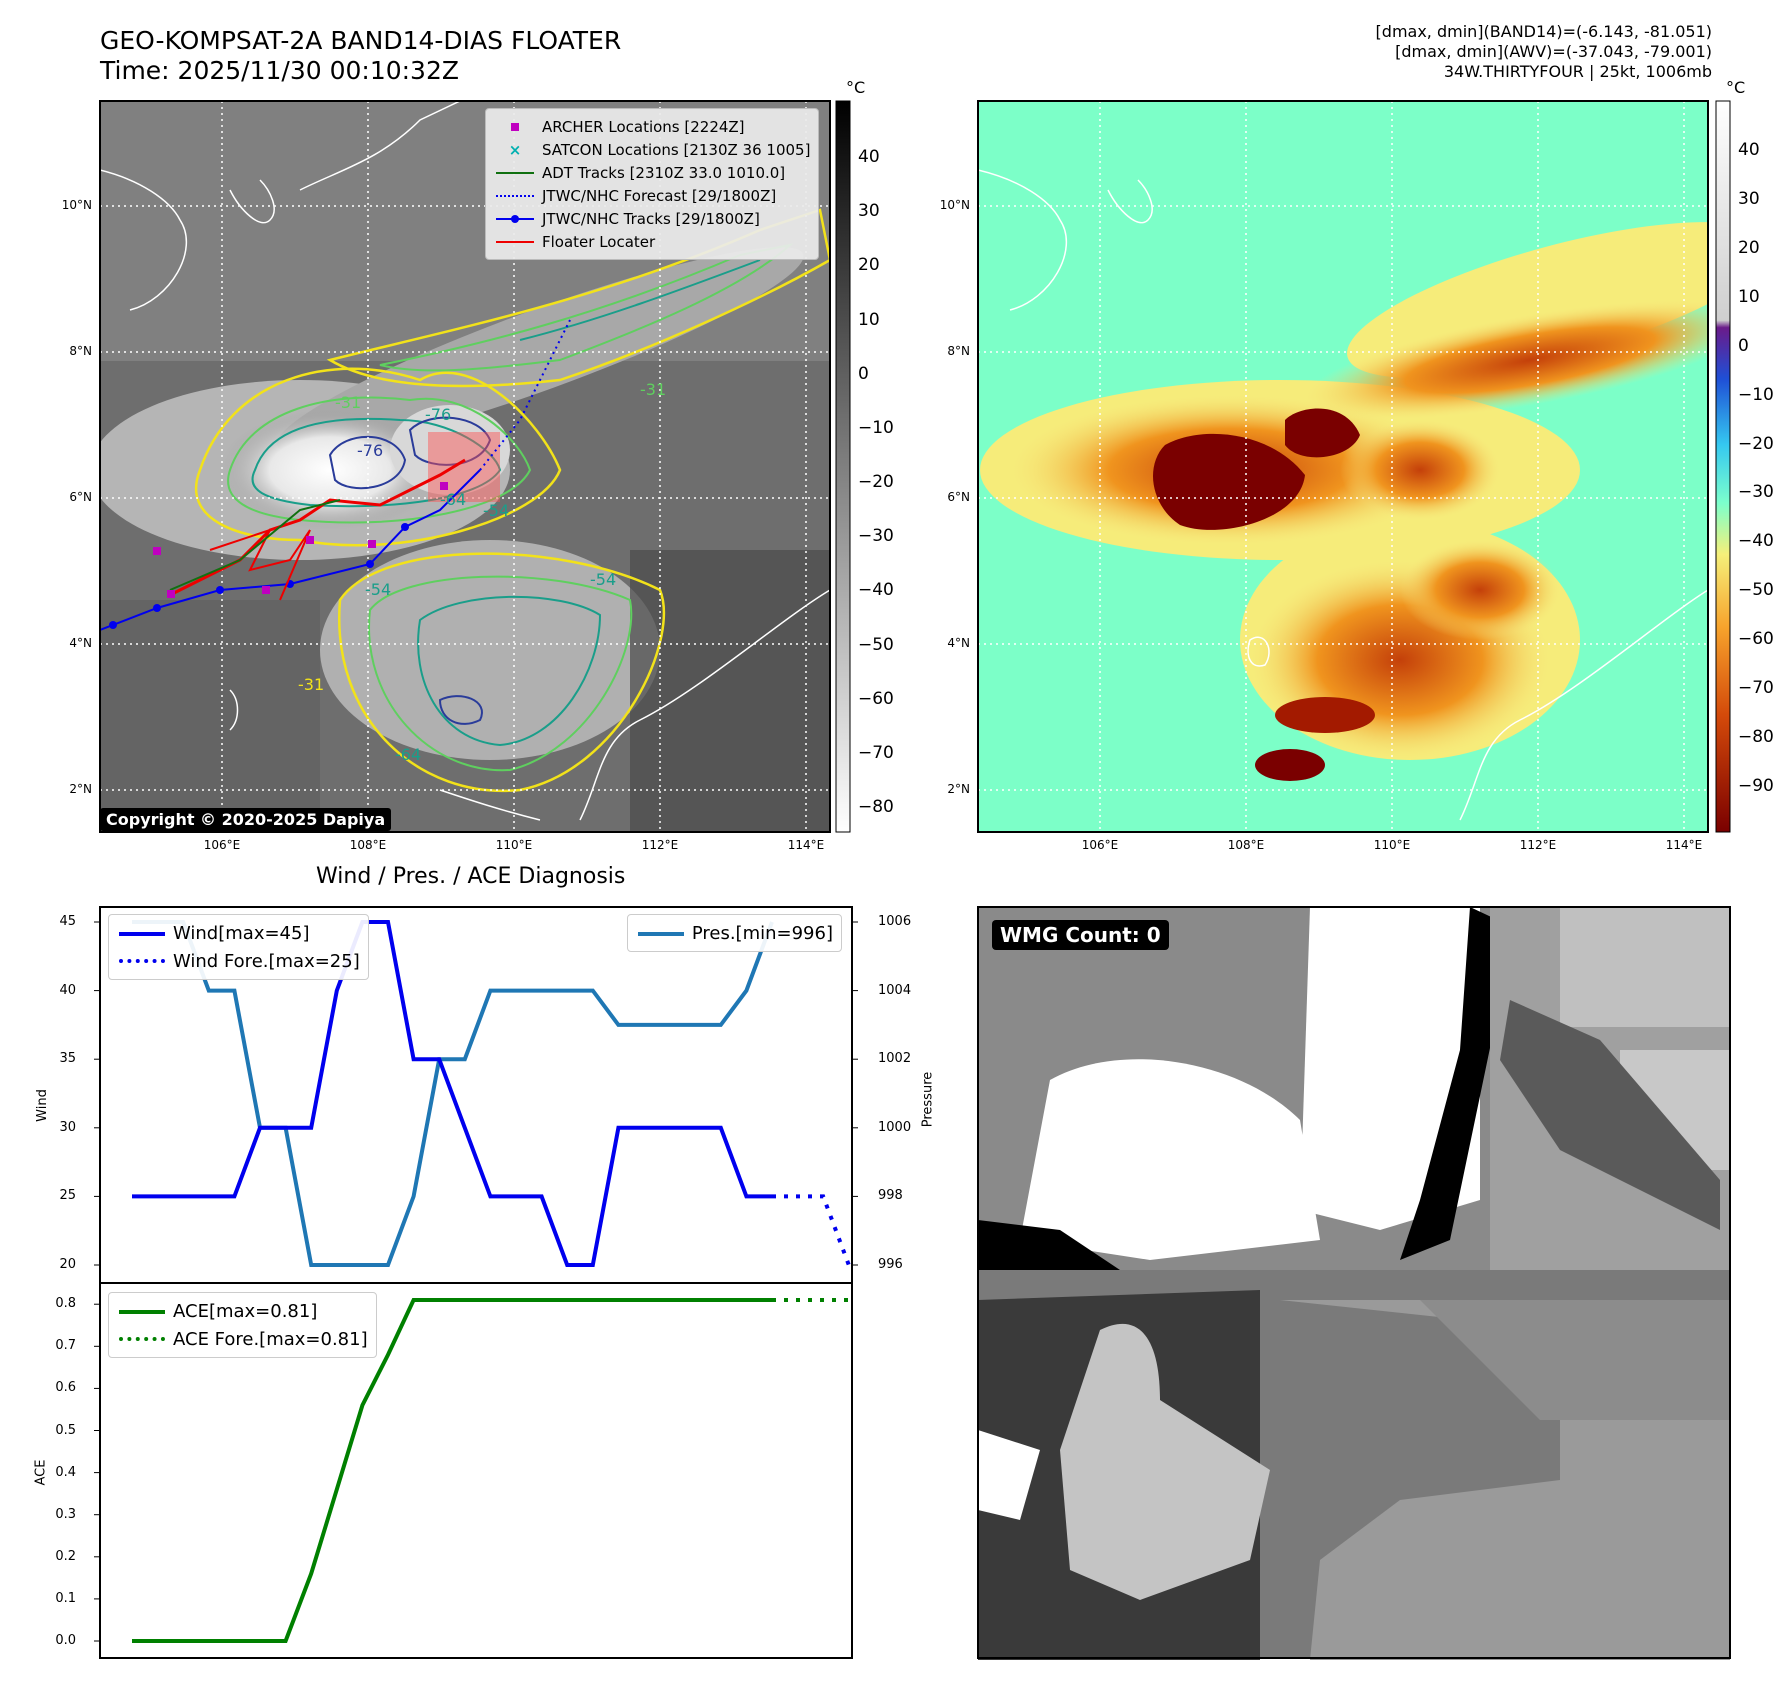  I want to click on awv-colorbar-tick: 10, so click(1749, 296).